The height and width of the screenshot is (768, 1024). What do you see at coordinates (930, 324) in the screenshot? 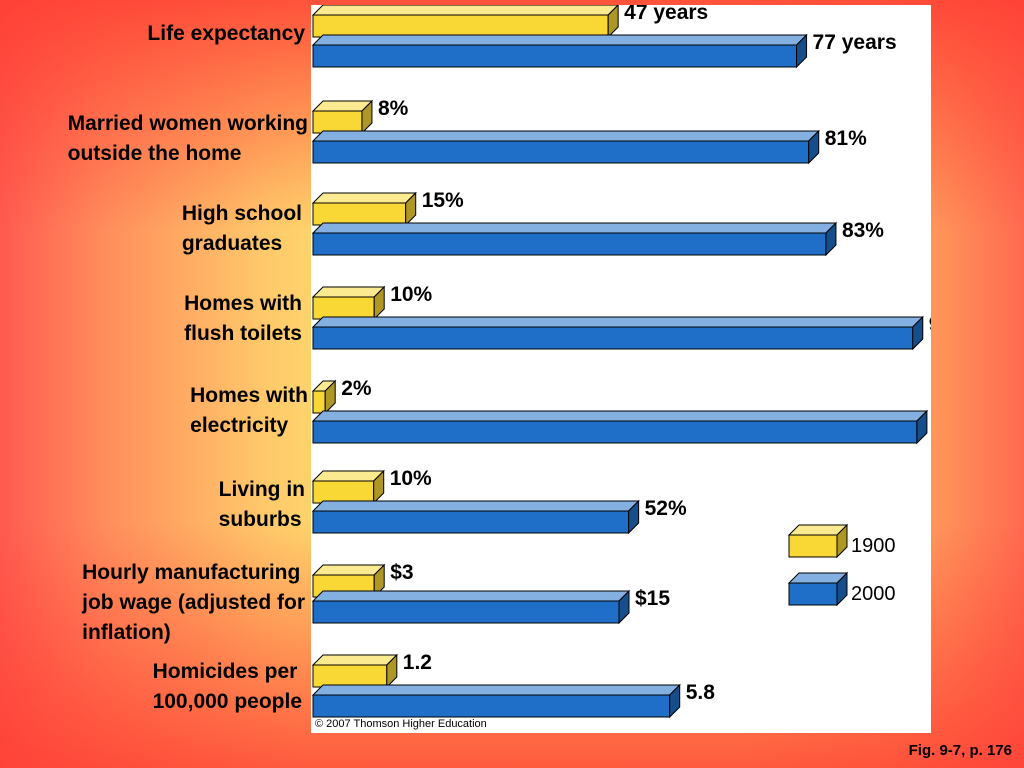
I see `value-label-2000-3: 98%` at bounding box center [930, 324].